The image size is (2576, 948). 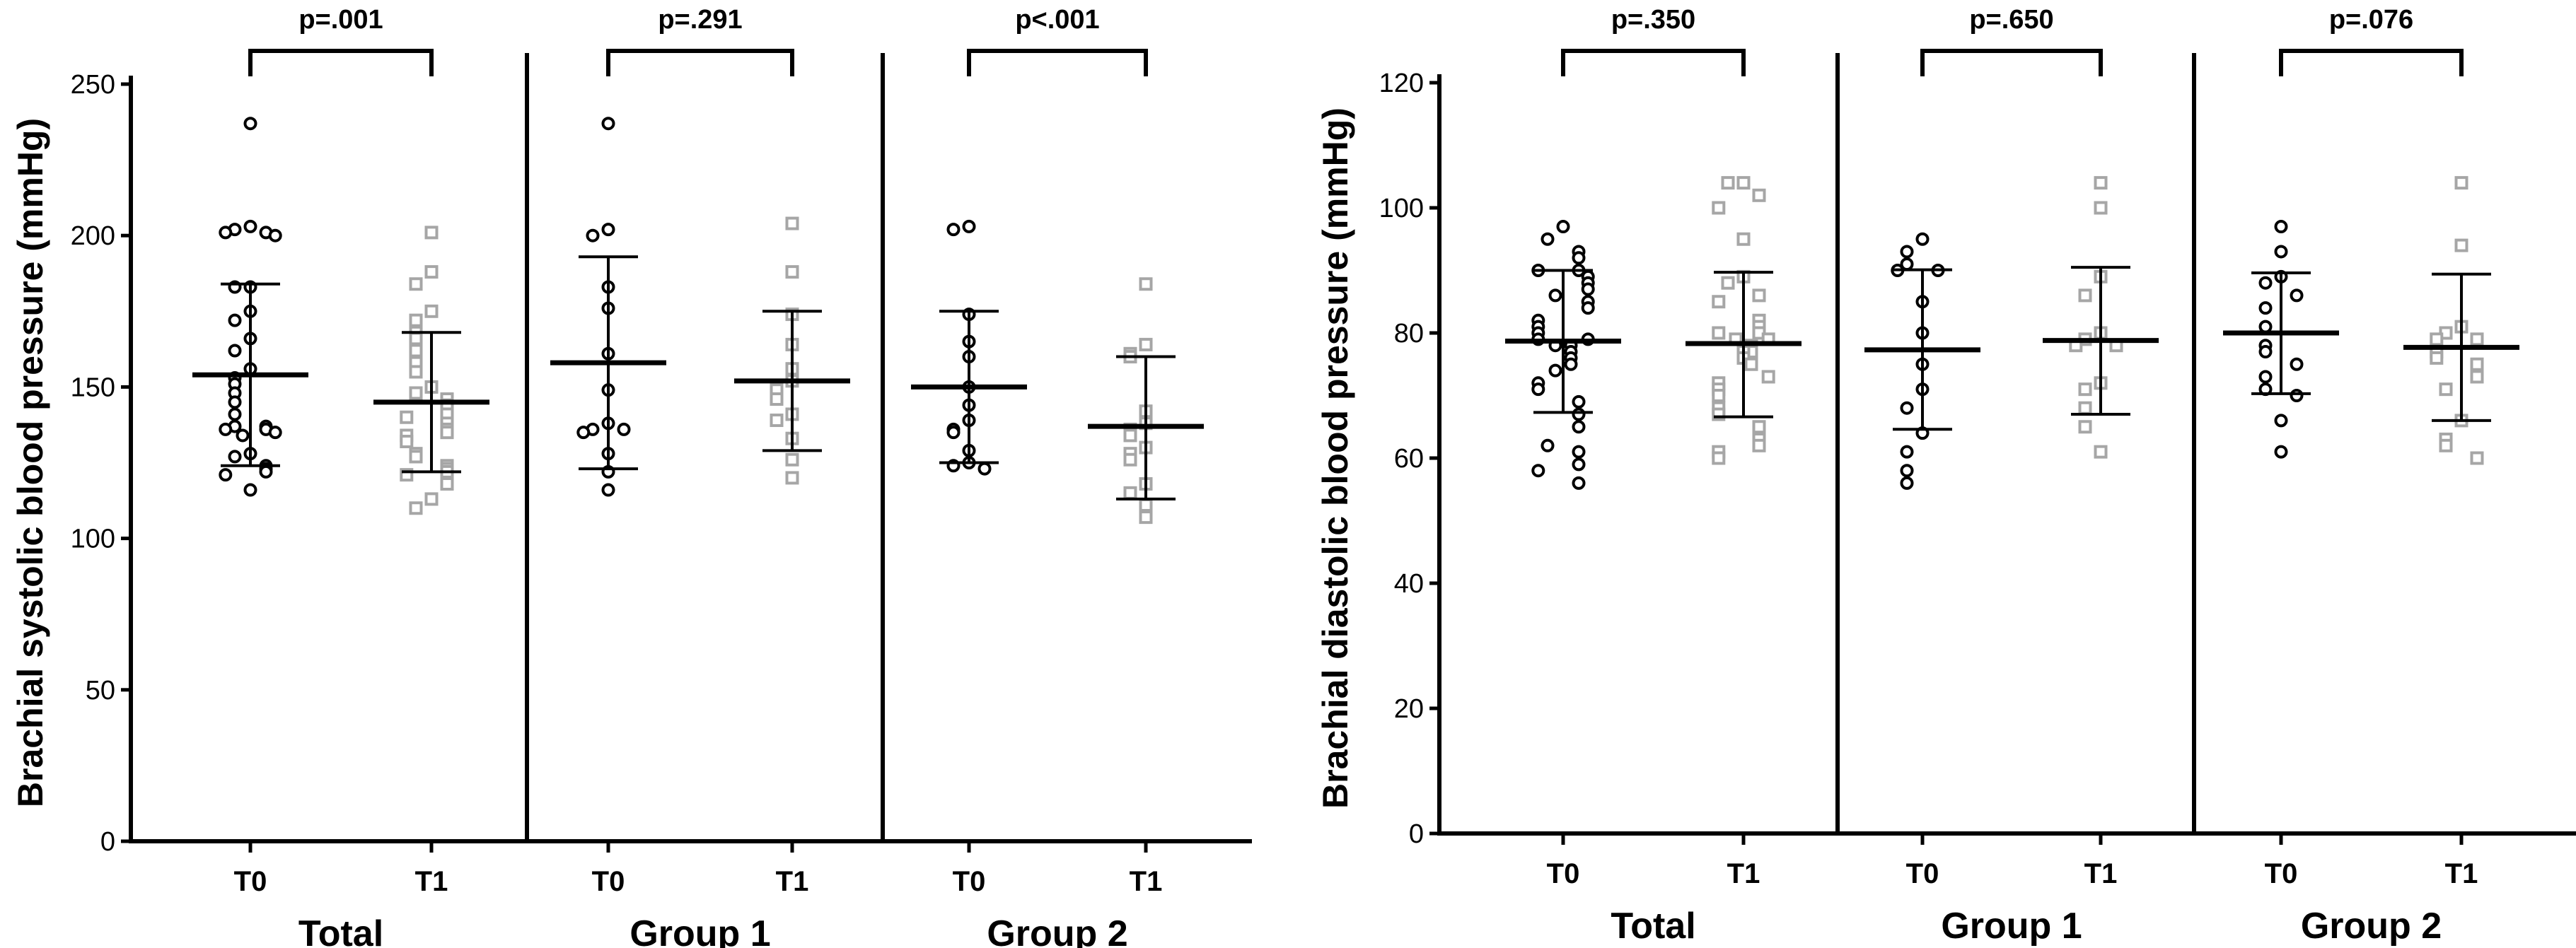 What do you see at coordinates (1401, 208) in the screenshot?
I see `y-tick-label: 100` at bounding box center [1401, 208].